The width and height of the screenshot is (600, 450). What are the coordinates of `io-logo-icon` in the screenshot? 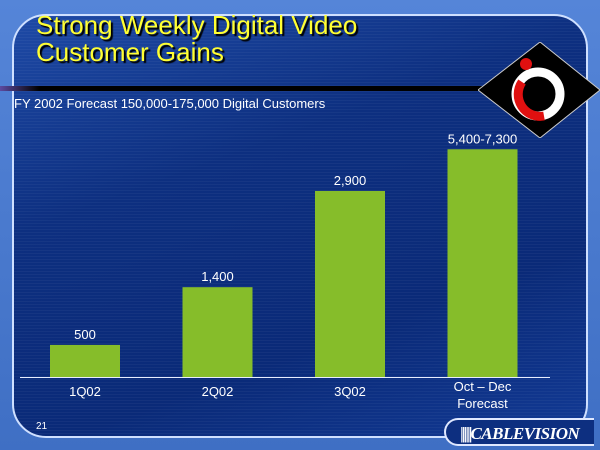 It's located at (539, 90).